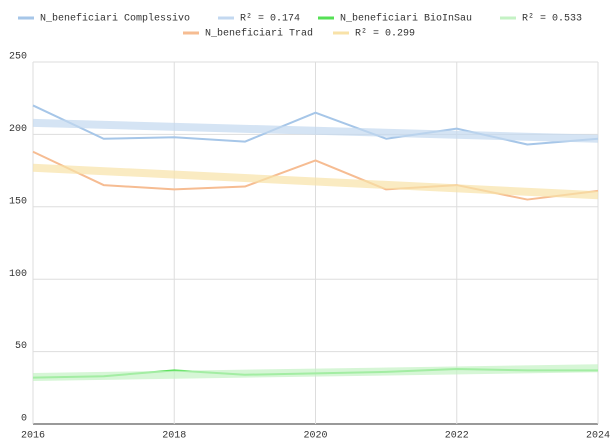  I want to click on legend-label: R² = 0.533, so click(552, 19).